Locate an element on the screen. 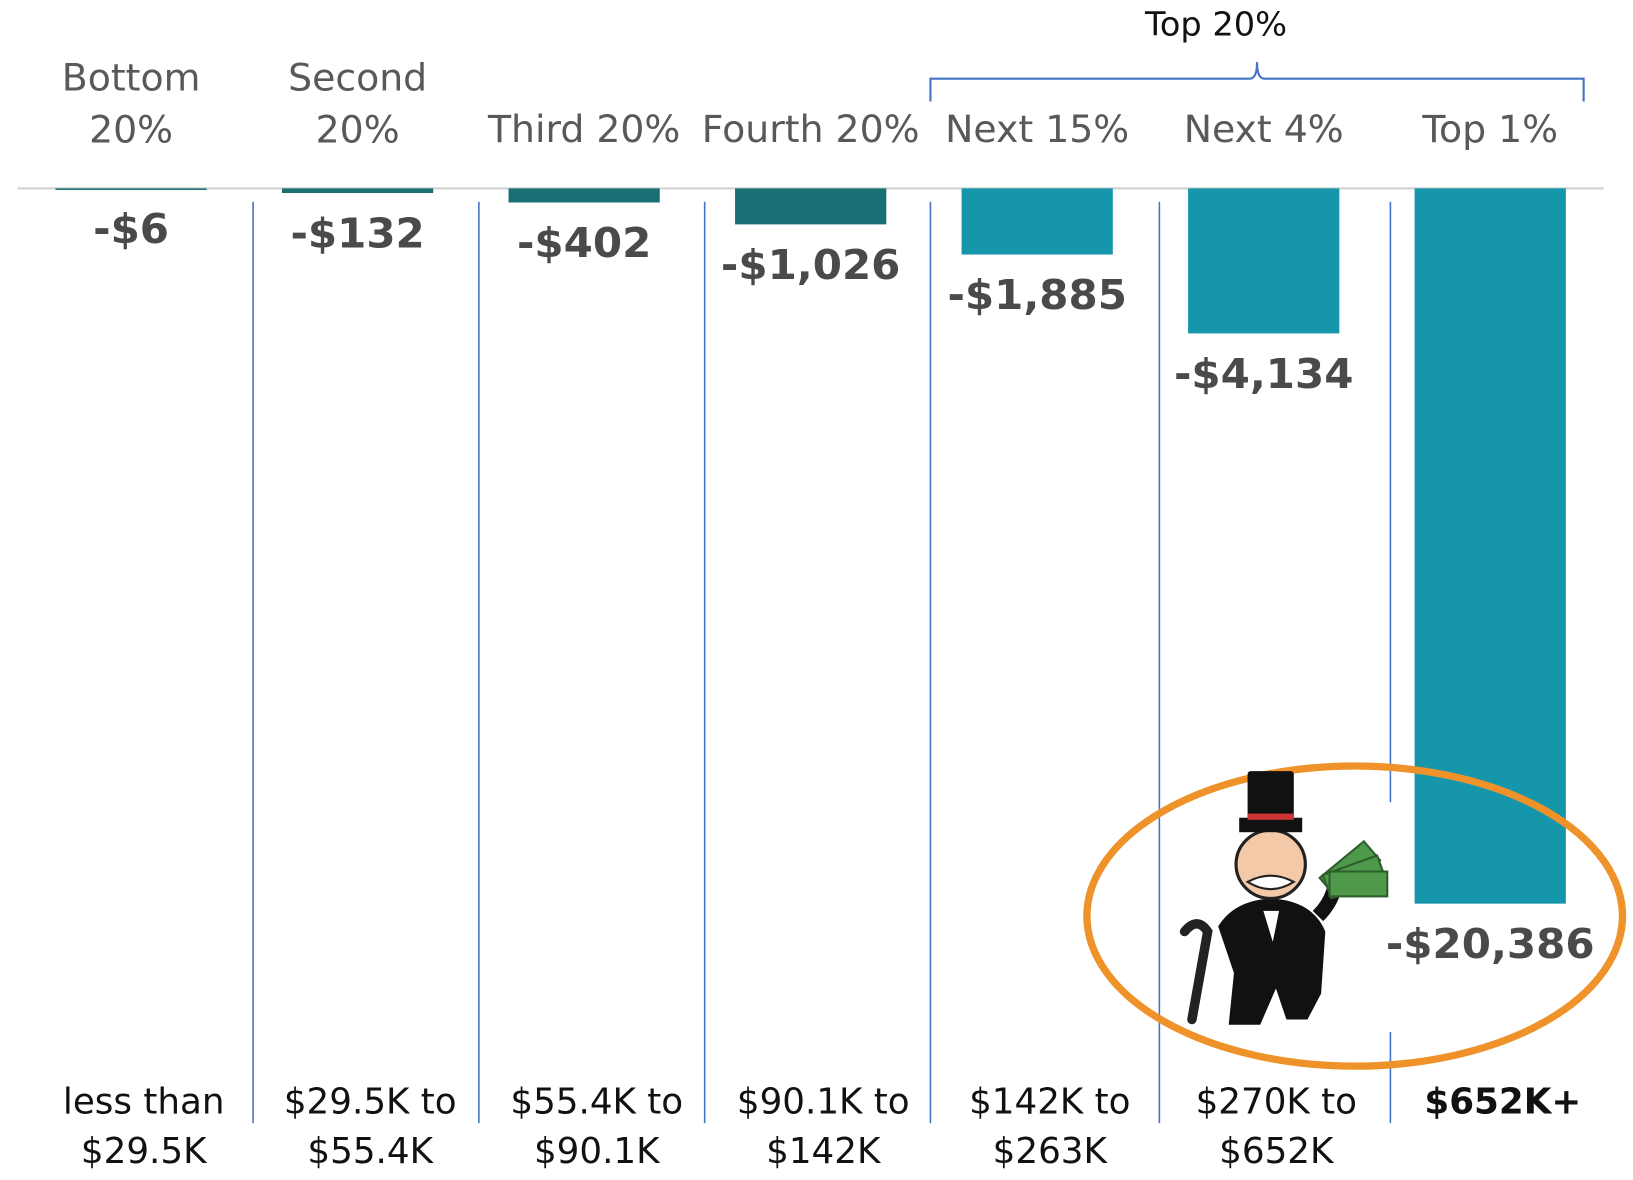 The width and height of the screenshot is (1633, 1180). group-label: Top 20% is located at coordinates (1215, 24).